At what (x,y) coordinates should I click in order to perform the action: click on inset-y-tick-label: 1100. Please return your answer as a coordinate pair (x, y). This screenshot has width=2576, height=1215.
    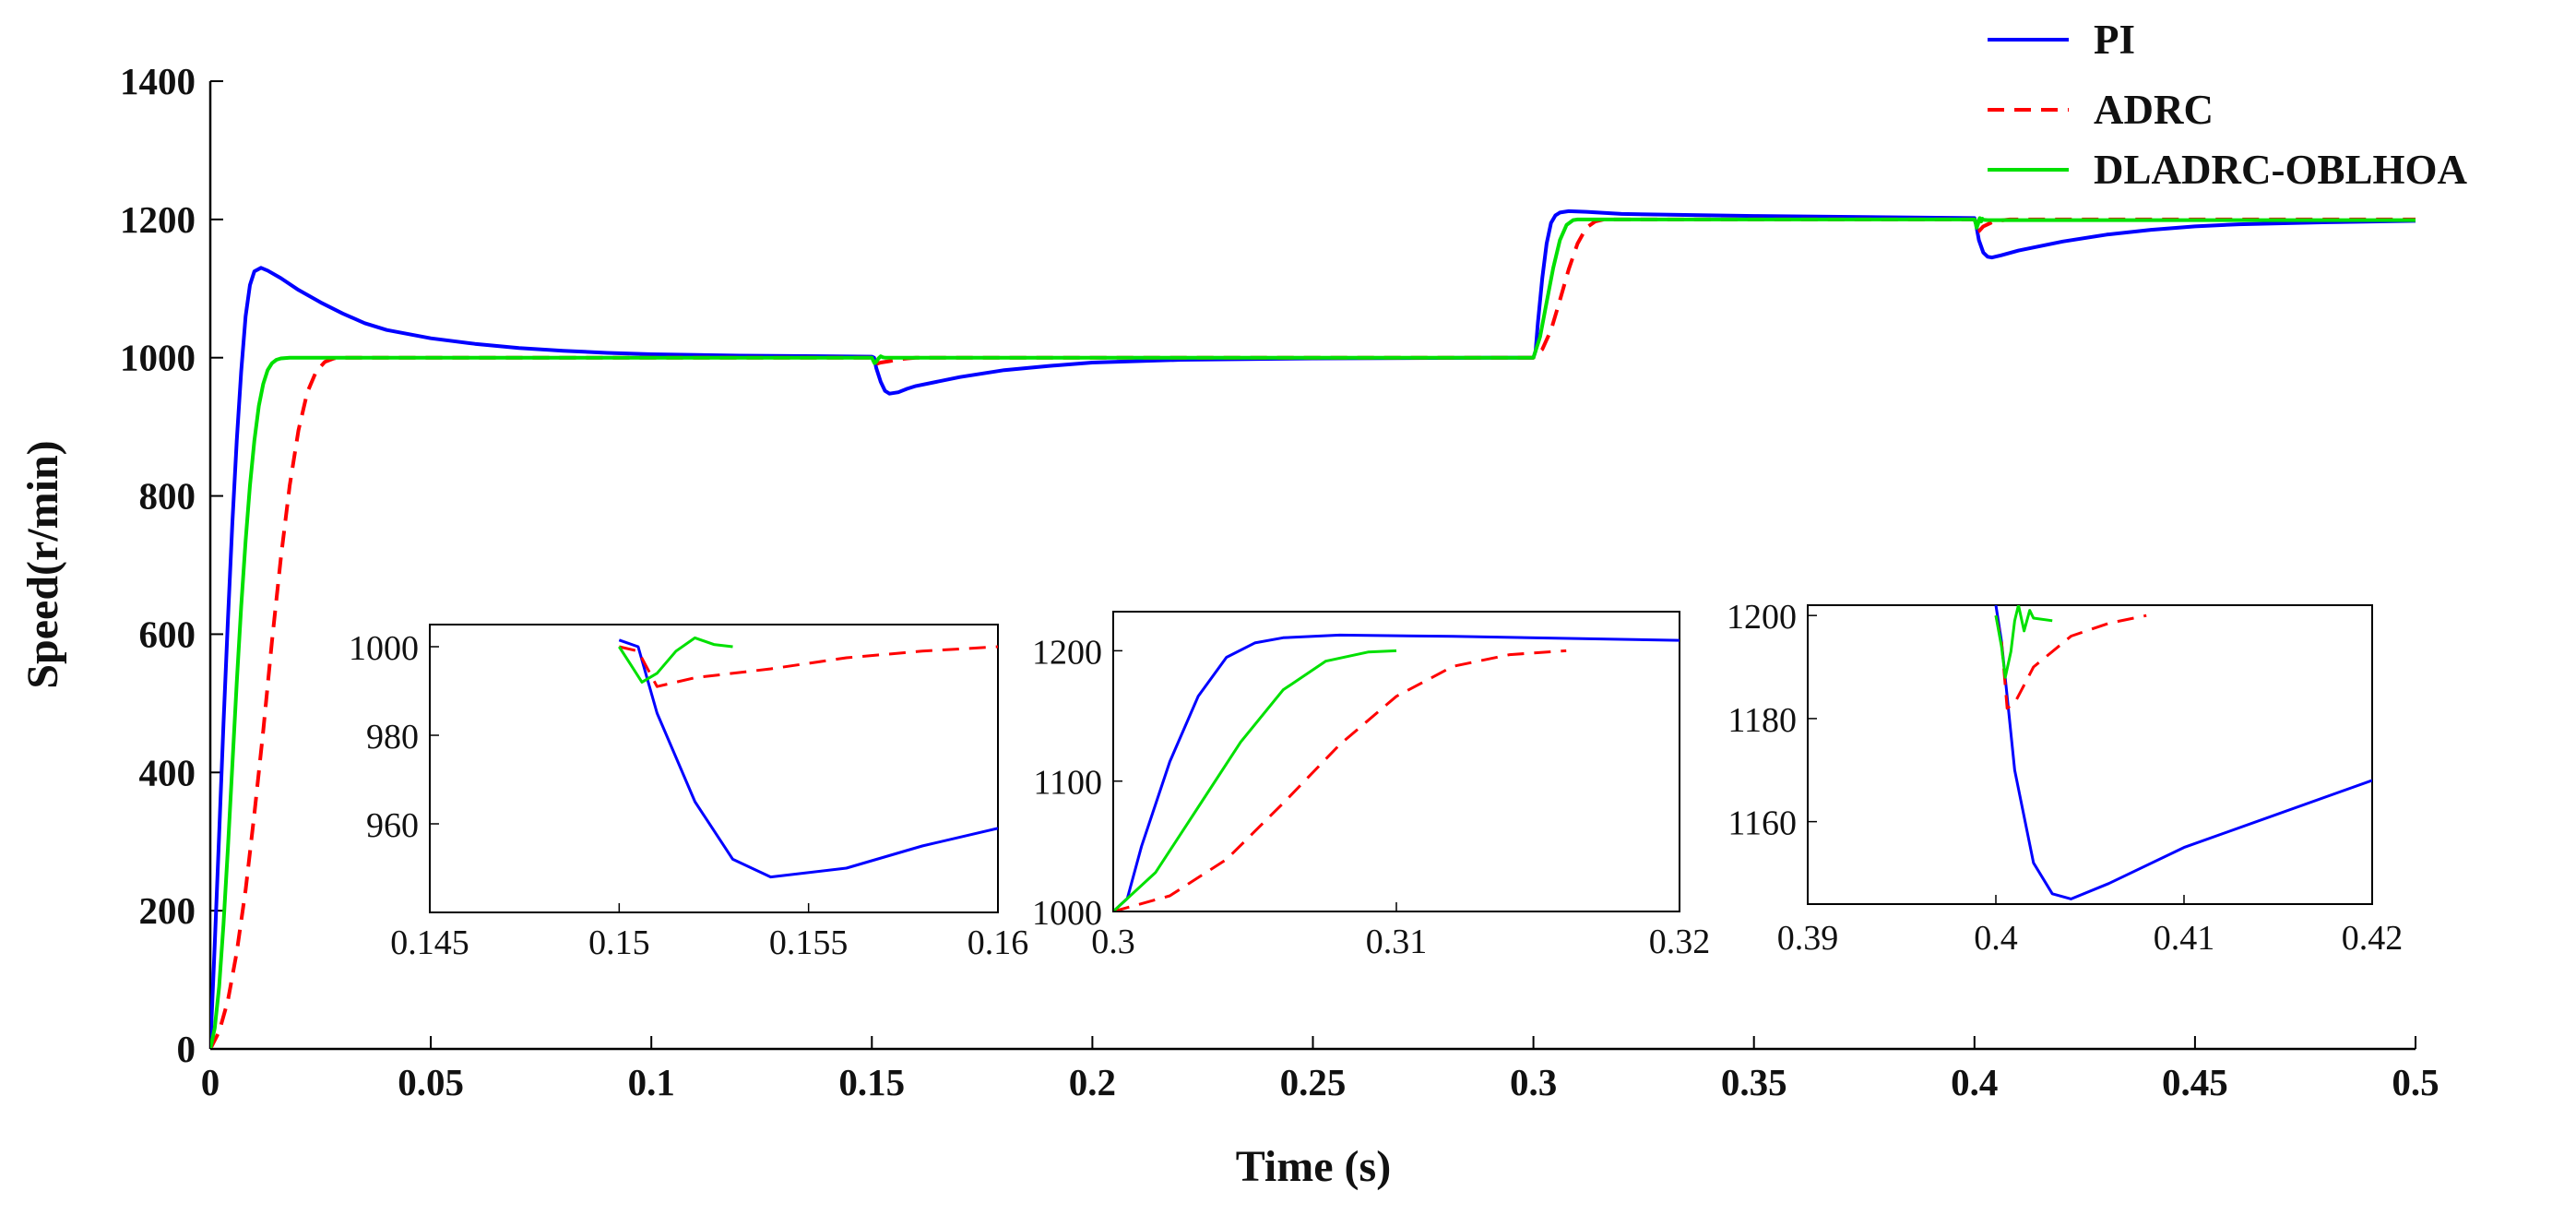
    Looking at the image, I should click on (1067, 783).